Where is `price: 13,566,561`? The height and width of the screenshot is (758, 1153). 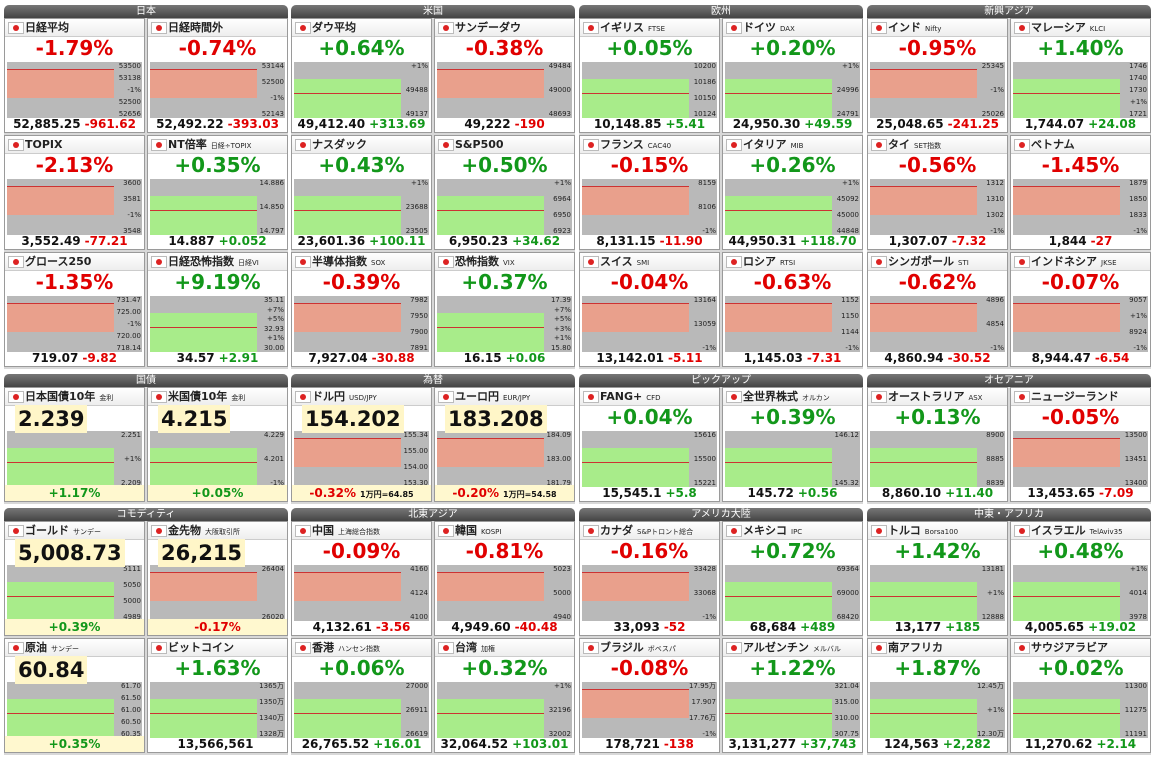 price: 13,566,561 is located at coordinates (215, 744).